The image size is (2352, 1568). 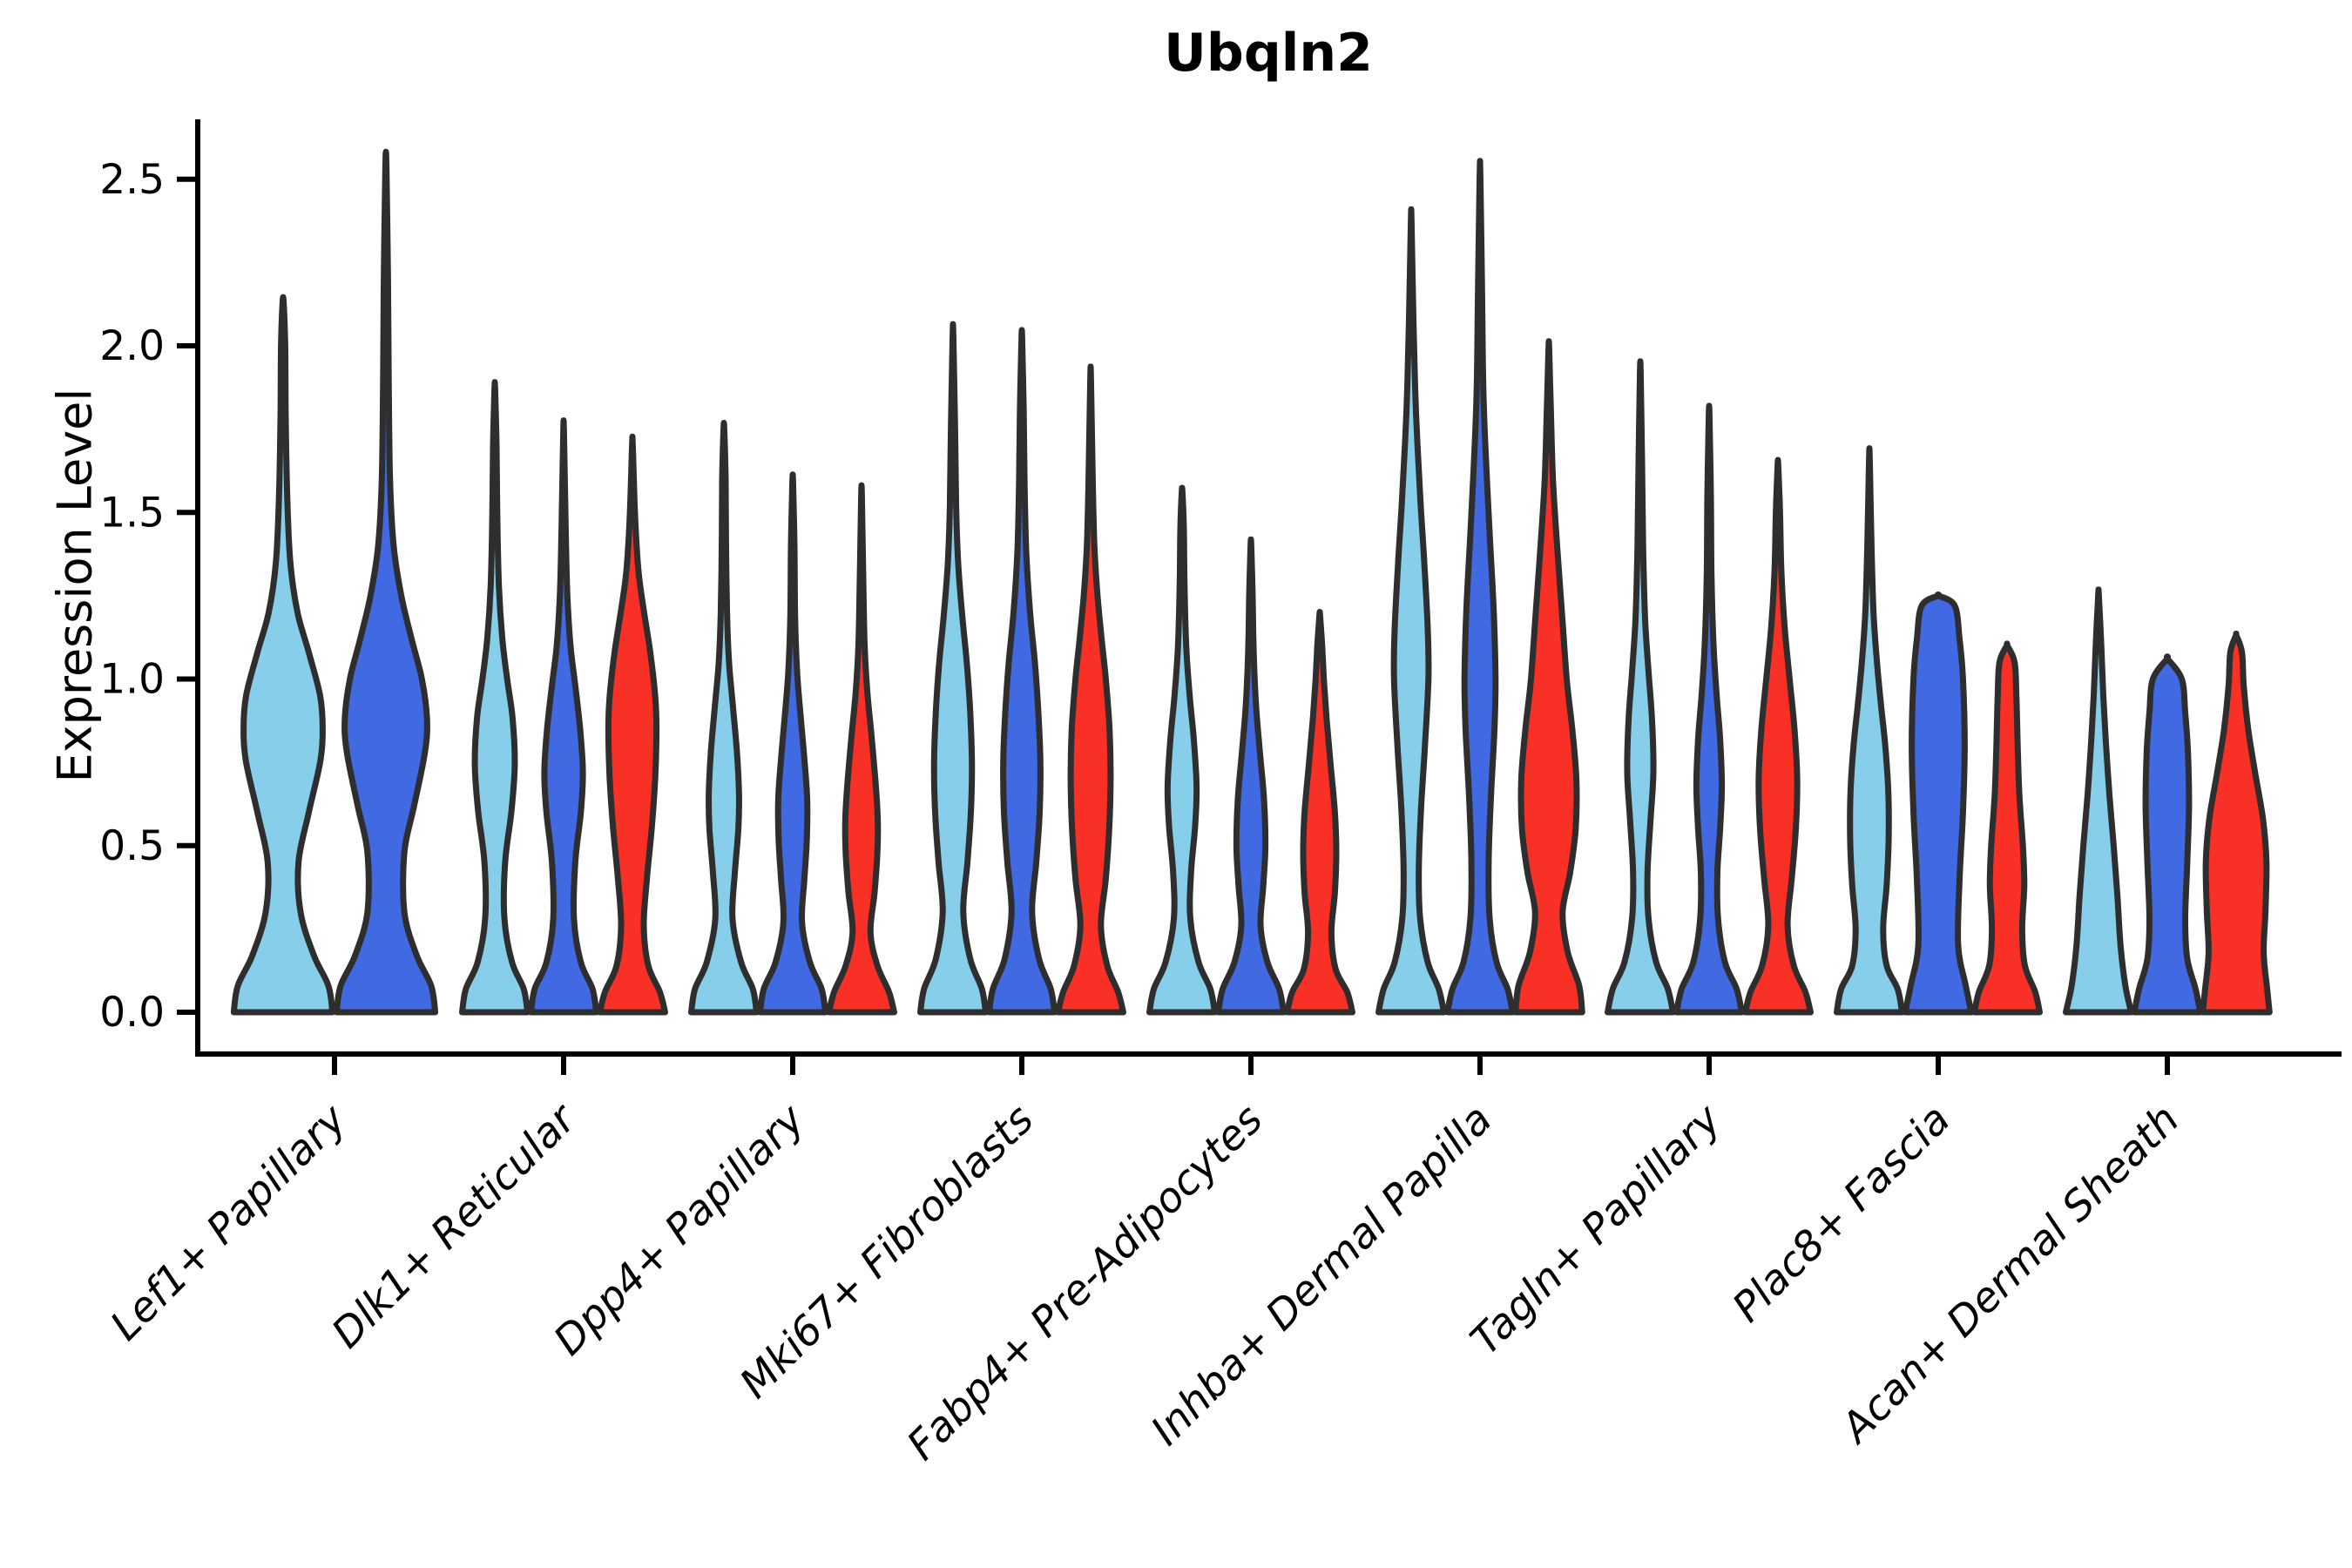 I want to click on x-tick-label: Dlk1+ Reticular, so click(x=455, y=1226).